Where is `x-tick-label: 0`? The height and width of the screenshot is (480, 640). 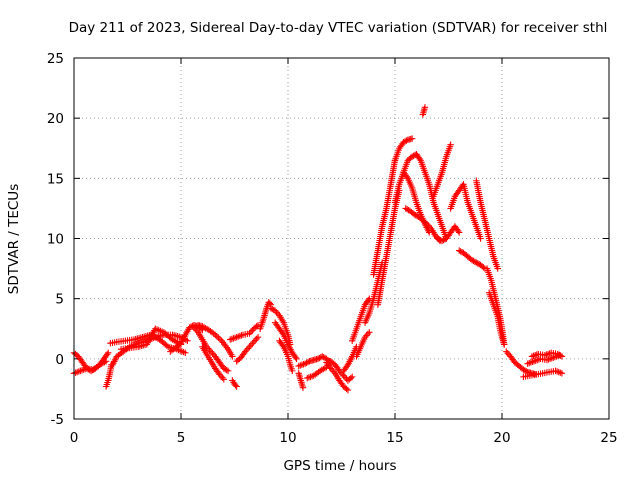 x-tick-label: 0 is located at coordinates (74, 438).